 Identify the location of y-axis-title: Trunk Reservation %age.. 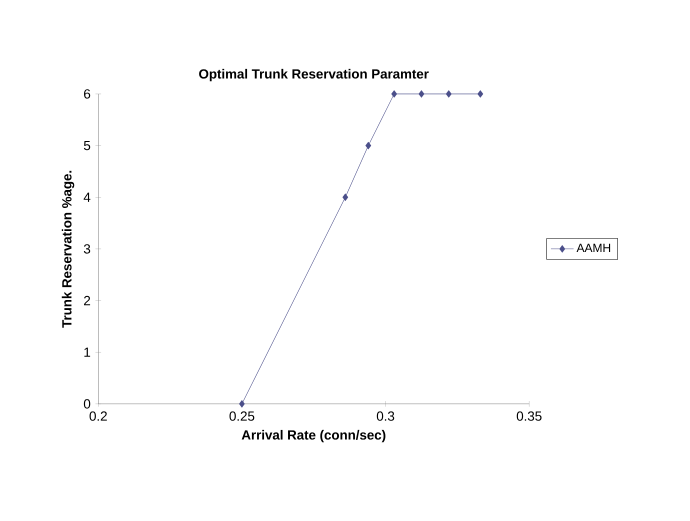
(68, 249).